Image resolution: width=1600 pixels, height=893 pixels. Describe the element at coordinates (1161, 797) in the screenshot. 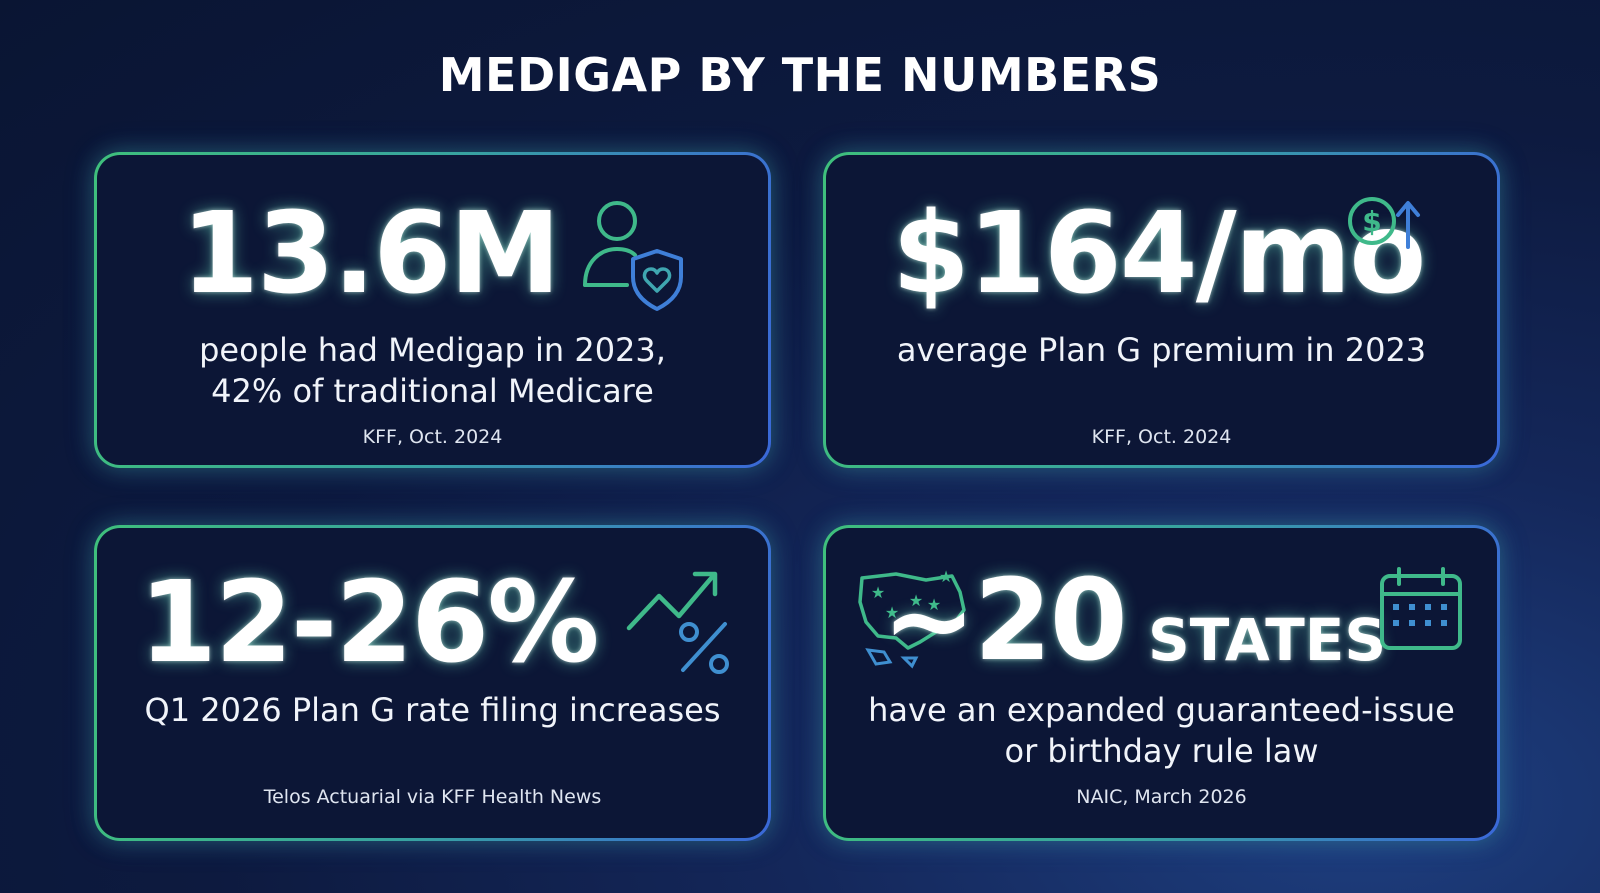

I see `stat-source: NAIC, March 2026` at that location.